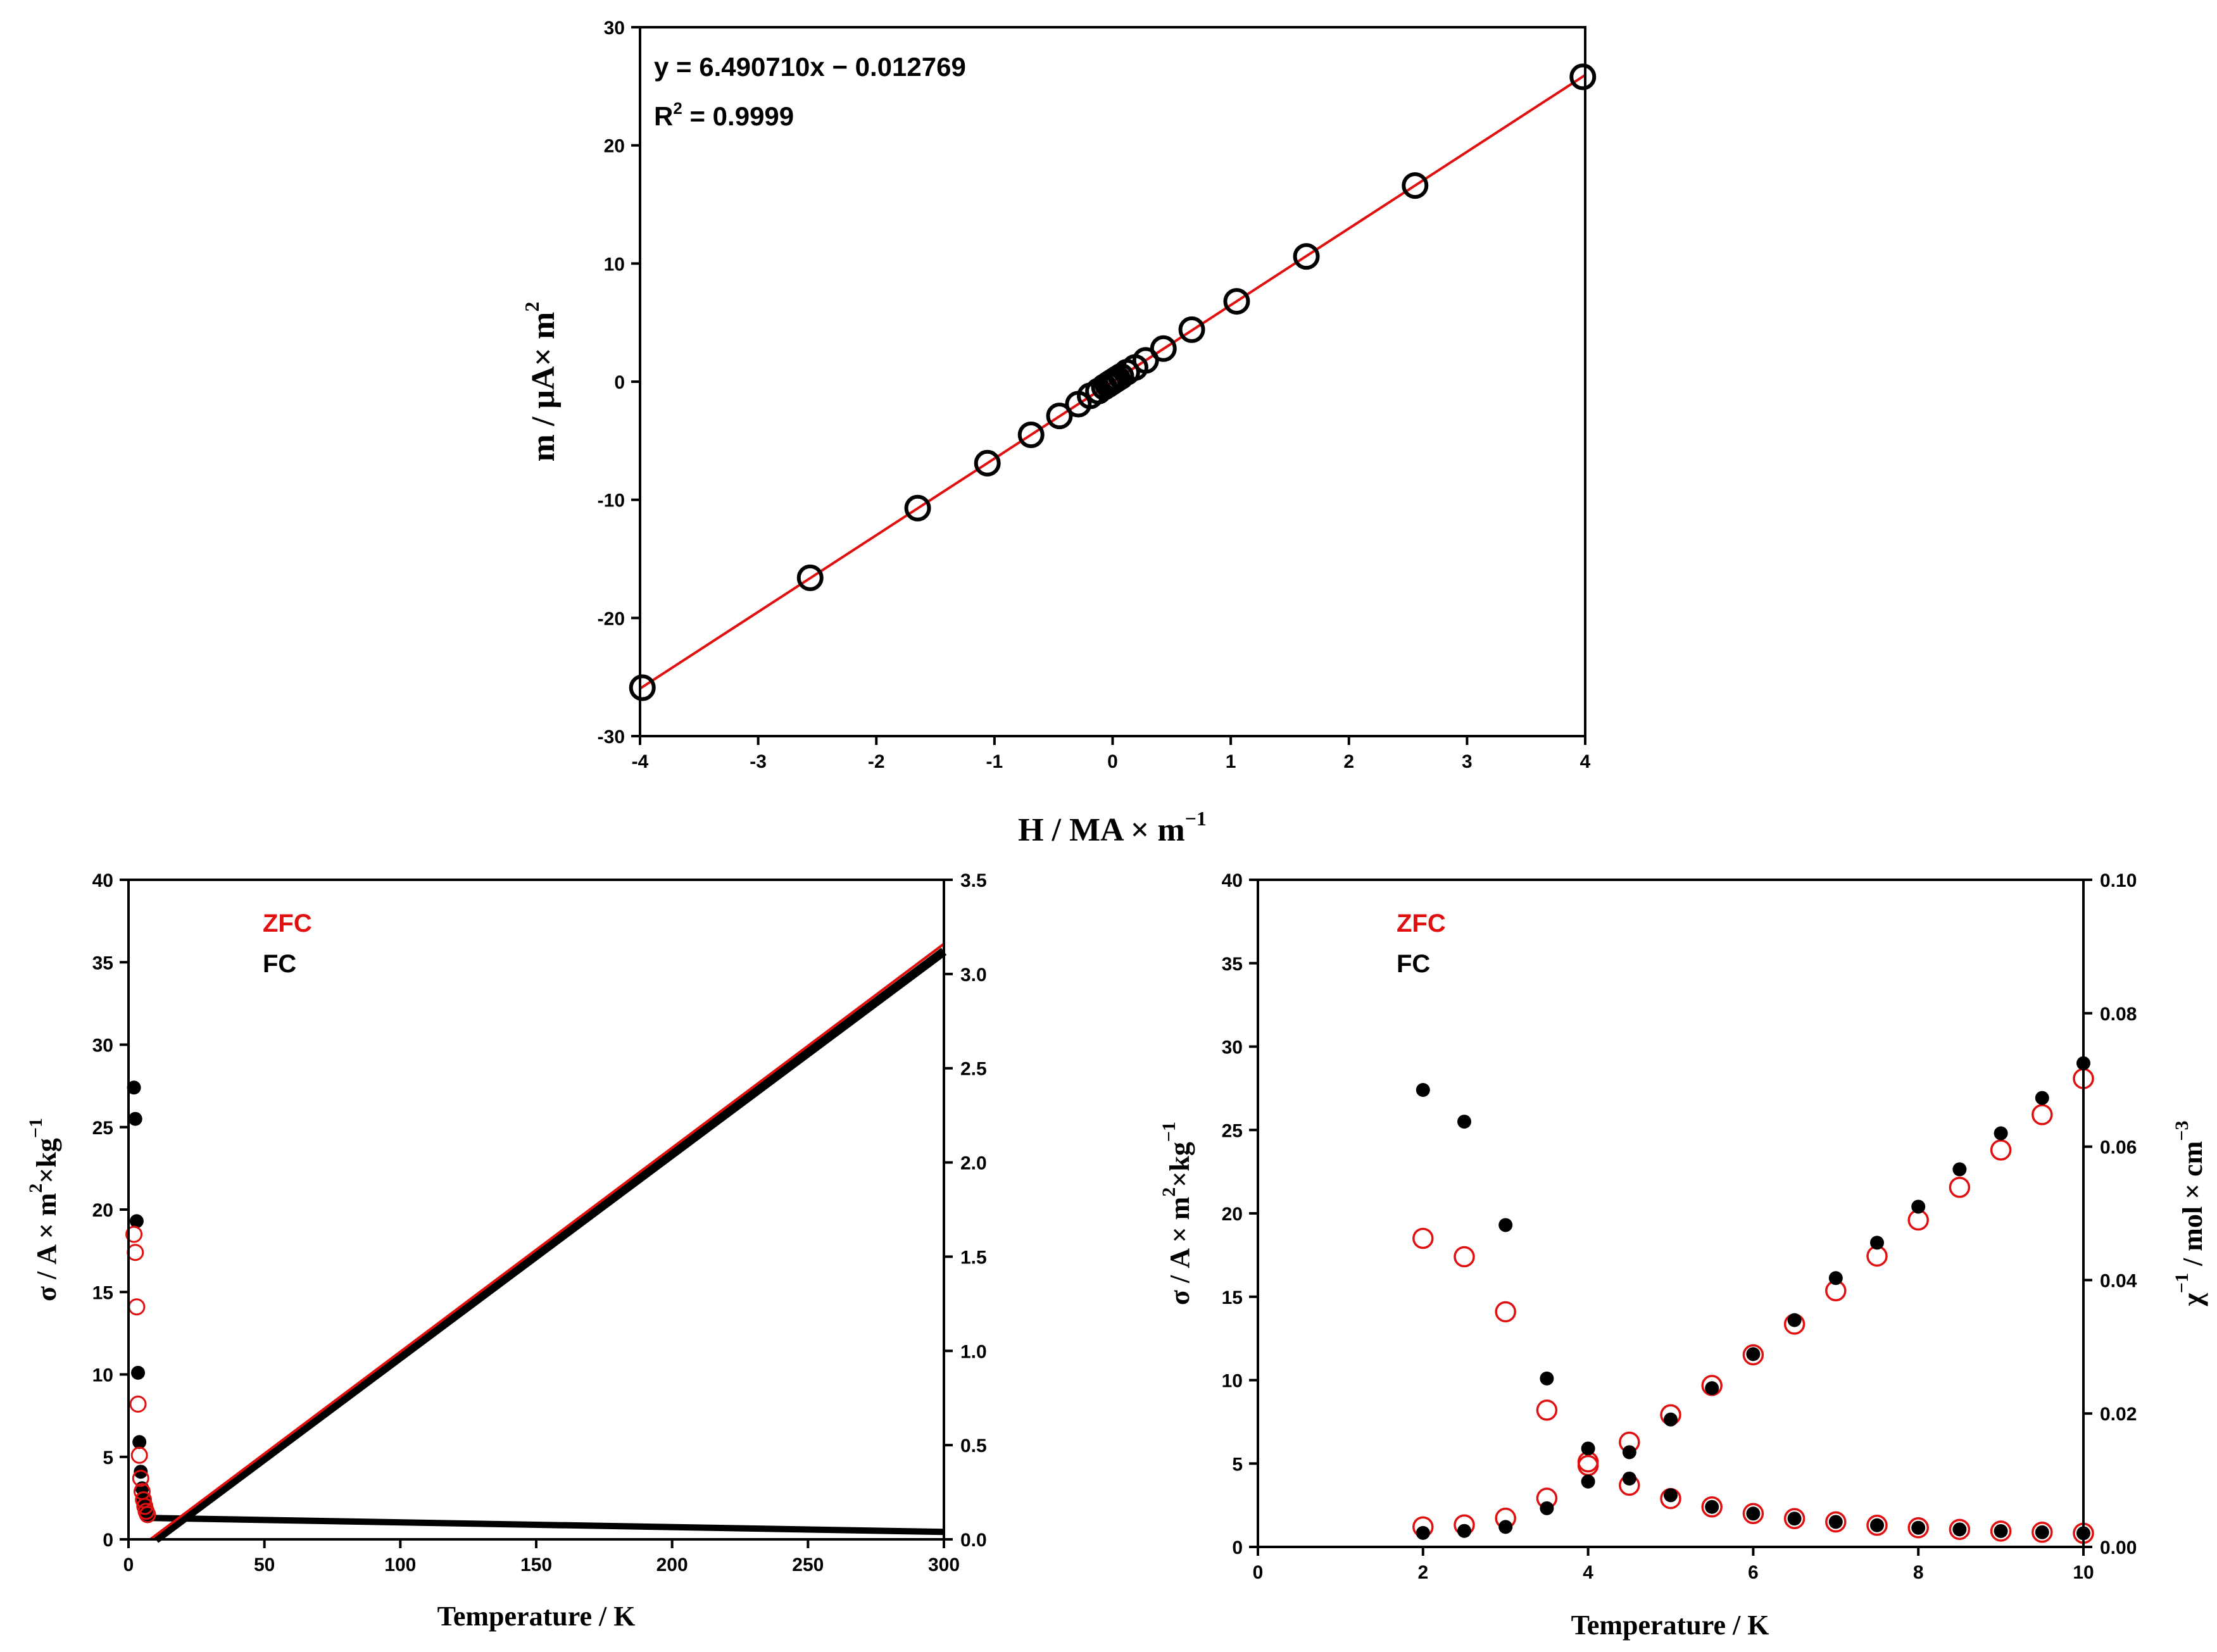 The height and width of the screenshot is (1652, 2217). I want to click on br-ylabel-sup2: −1, so click(1169, 1132).